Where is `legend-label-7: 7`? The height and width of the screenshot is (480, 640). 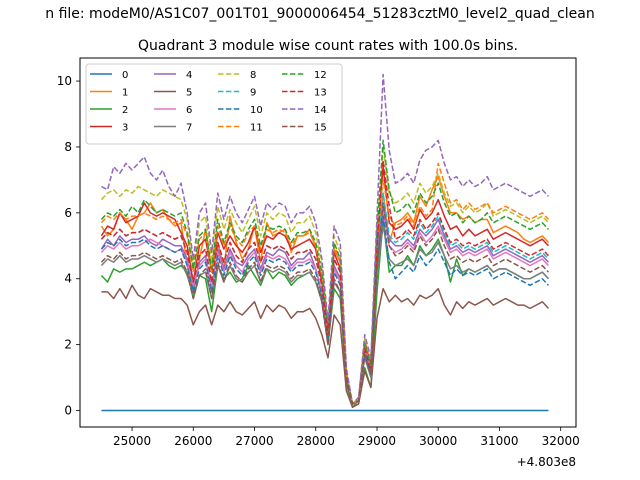
legend-label-7: 7 is located at coordinates (189, 128).